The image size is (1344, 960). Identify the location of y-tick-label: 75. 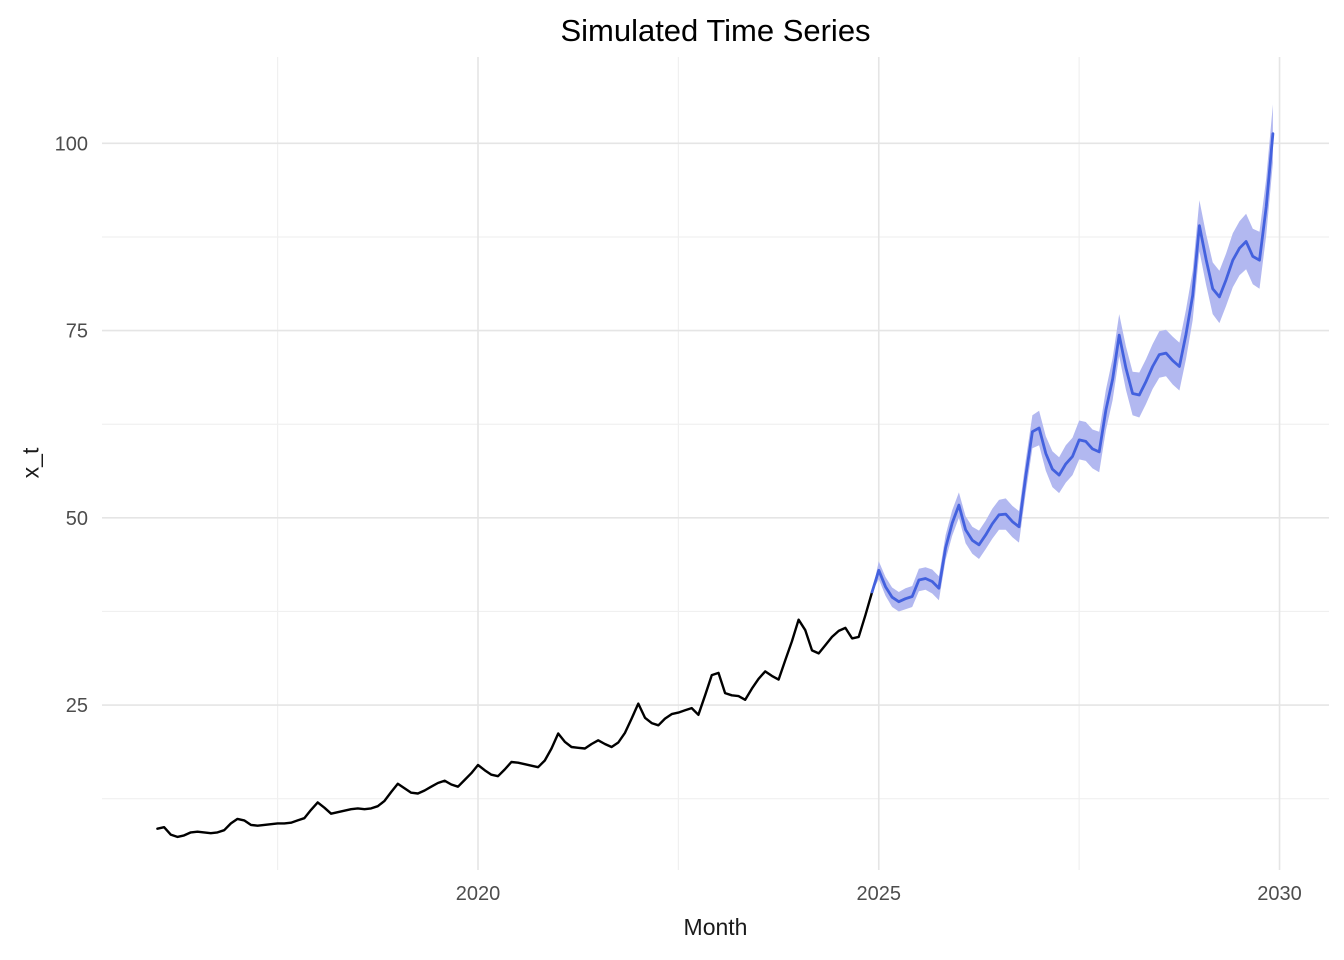
(77, 332).